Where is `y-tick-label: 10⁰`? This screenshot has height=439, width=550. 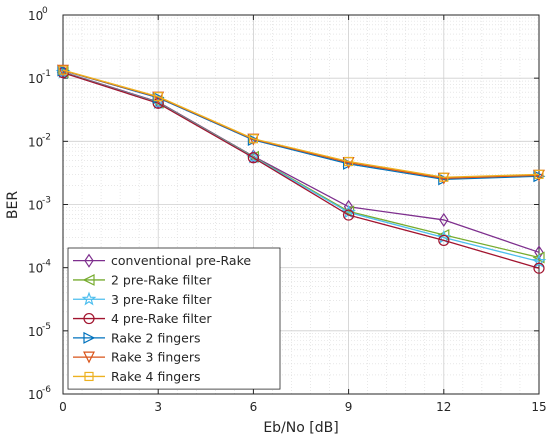
y-tick-label: 10⁰ is located at coordinates (38, 14).